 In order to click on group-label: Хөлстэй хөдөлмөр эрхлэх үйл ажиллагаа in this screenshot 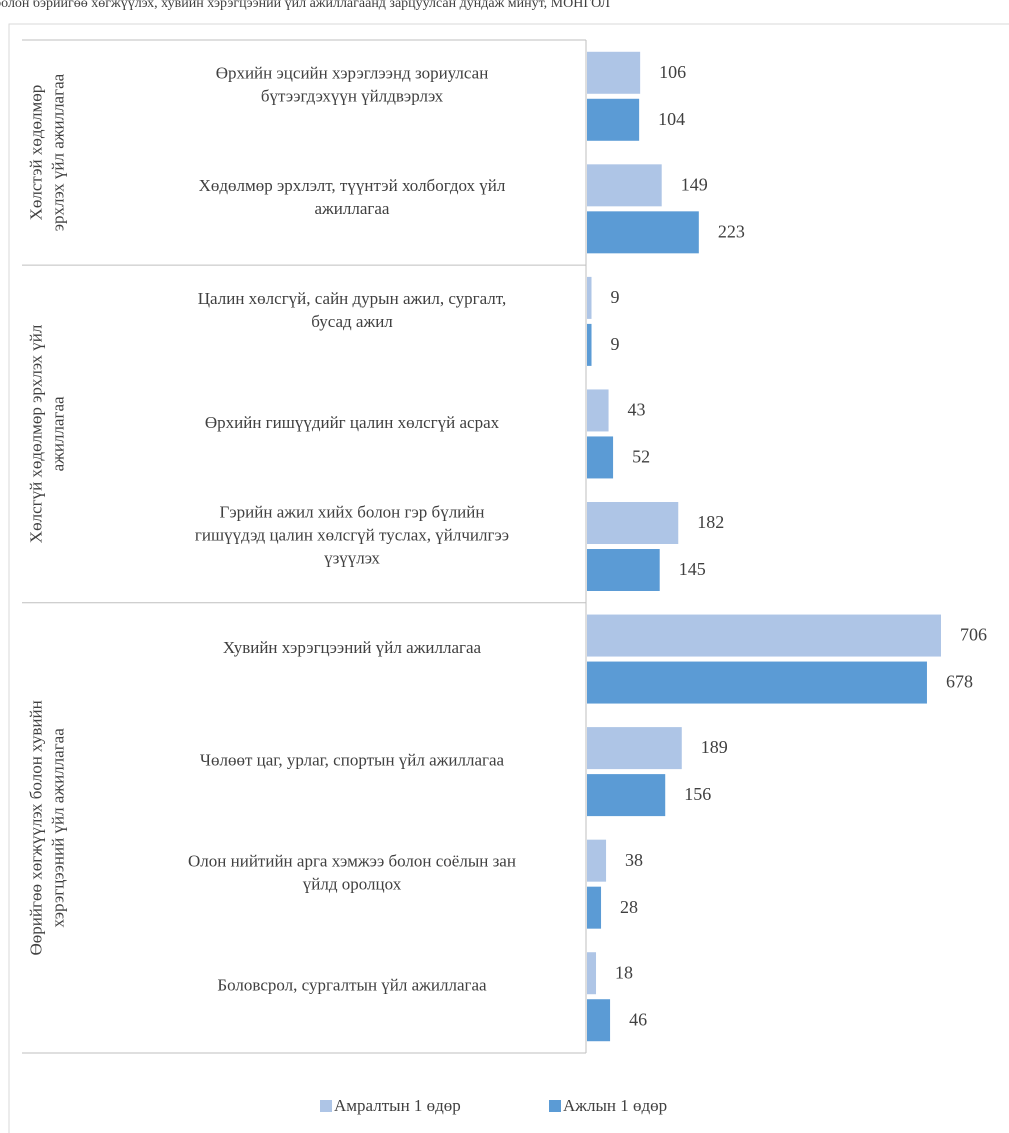, I will do `click(47, 152)`.